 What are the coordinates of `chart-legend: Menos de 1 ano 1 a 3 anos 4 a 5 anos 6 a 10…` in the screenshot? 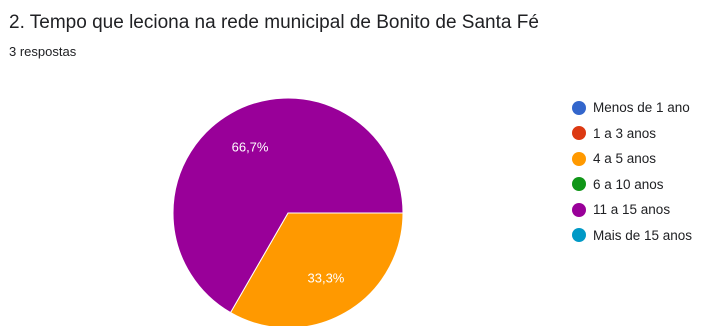 It's located at (632, 171).